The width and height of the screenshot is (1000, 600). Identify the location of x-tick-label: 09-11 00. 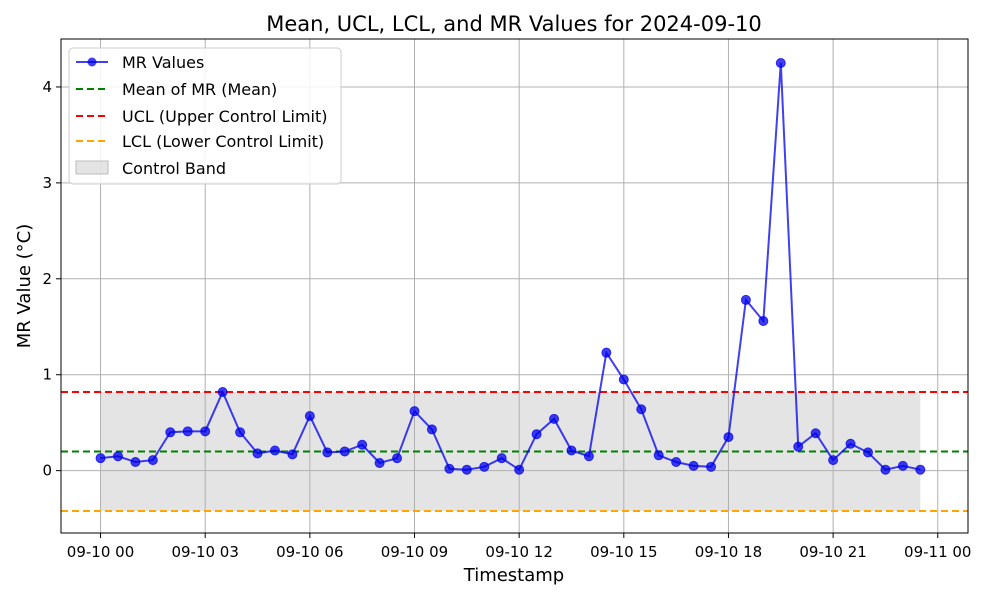
(937, 552).